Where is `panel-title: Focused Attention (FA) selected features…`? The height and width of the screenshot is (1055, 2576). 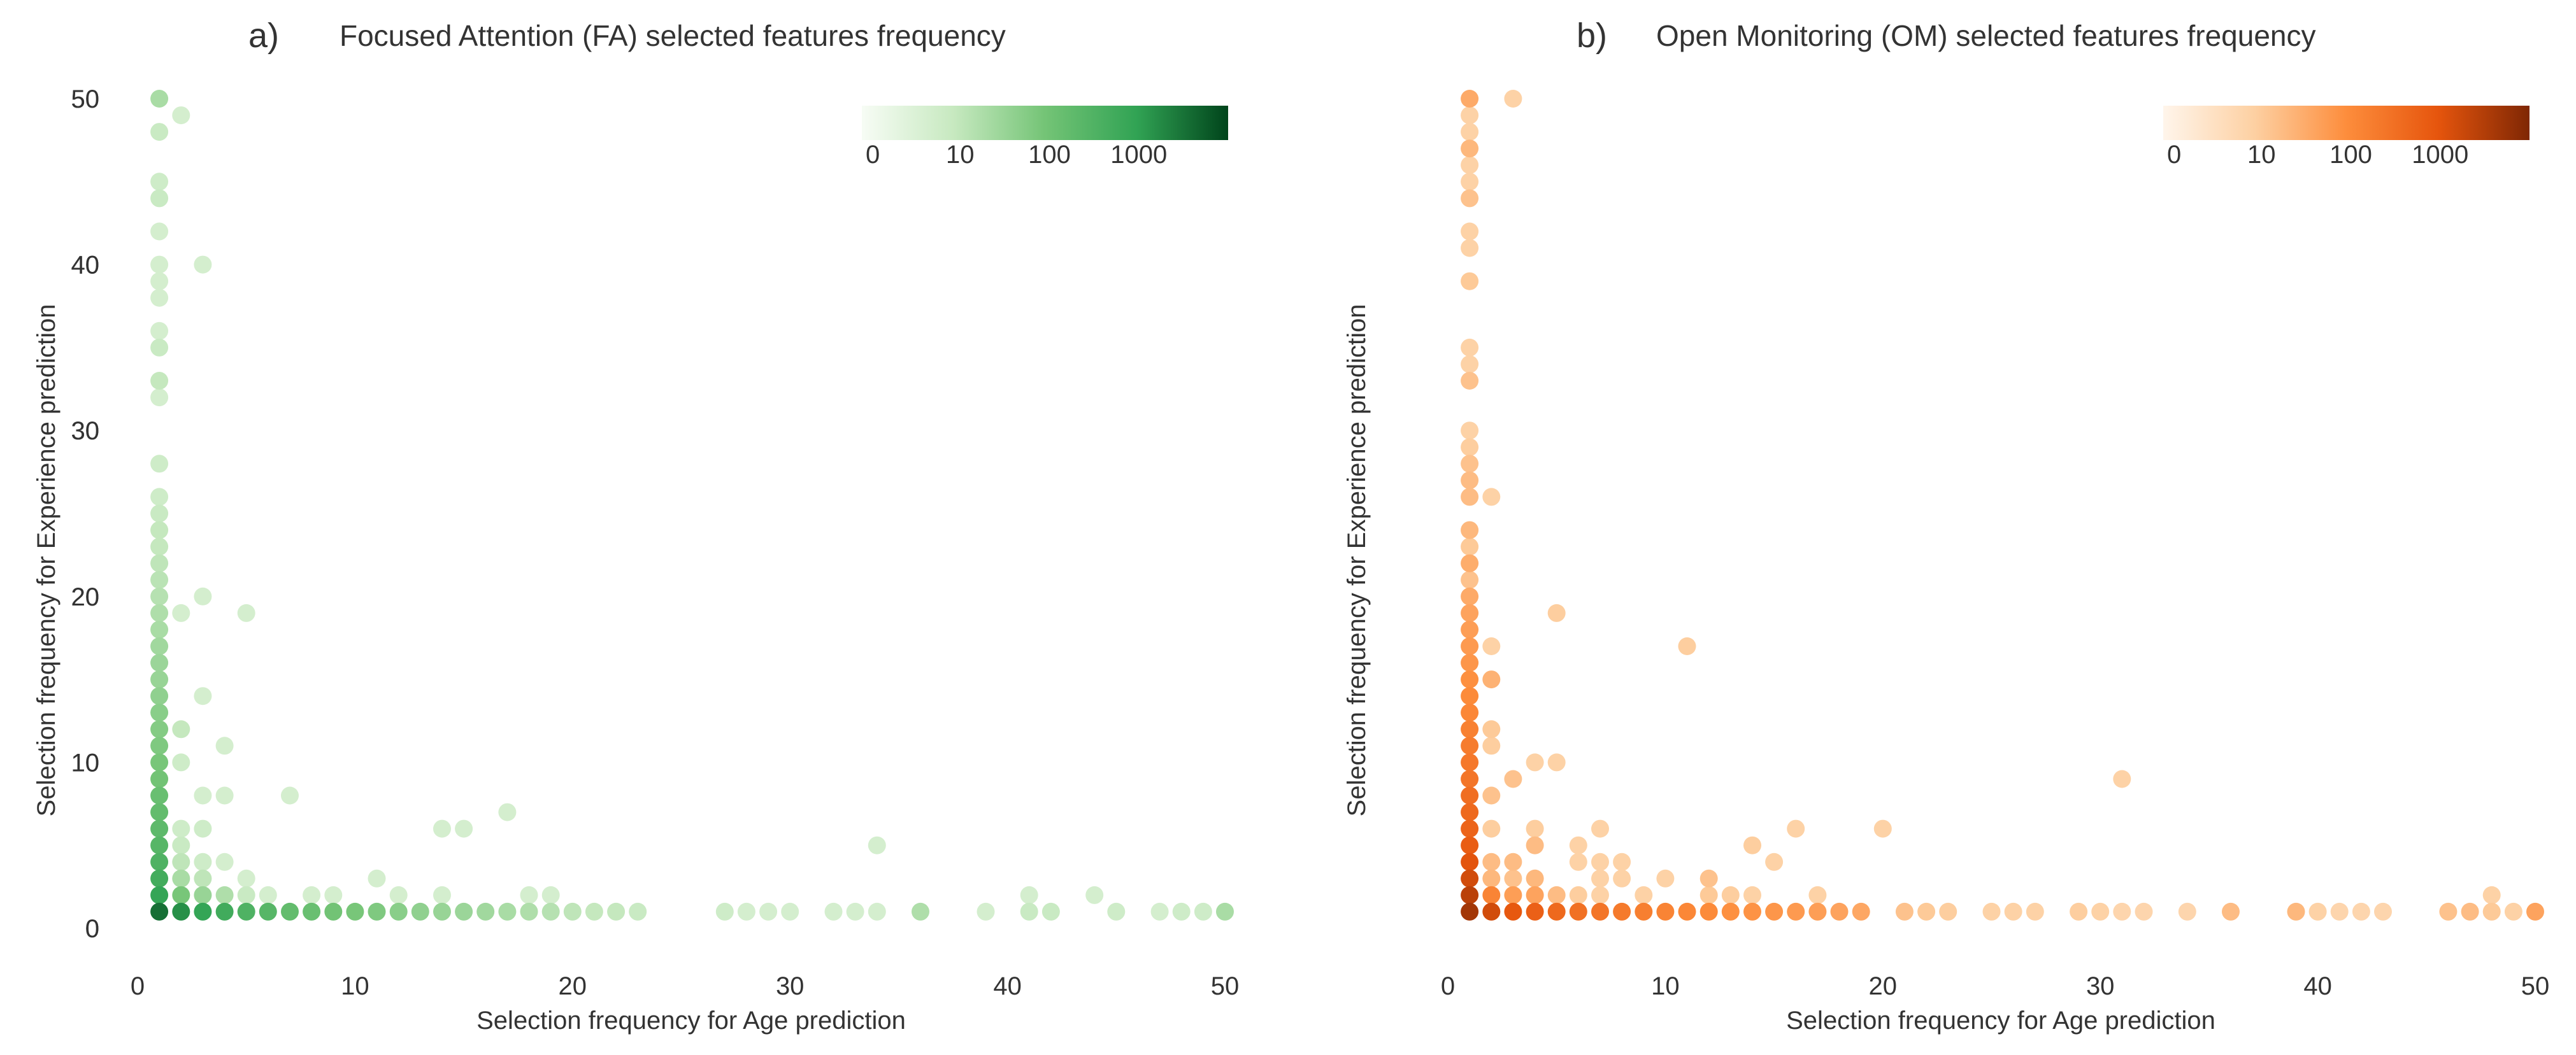 panel-title: Focused Attention (FA) selected features… is located at coordinates (673, 35).